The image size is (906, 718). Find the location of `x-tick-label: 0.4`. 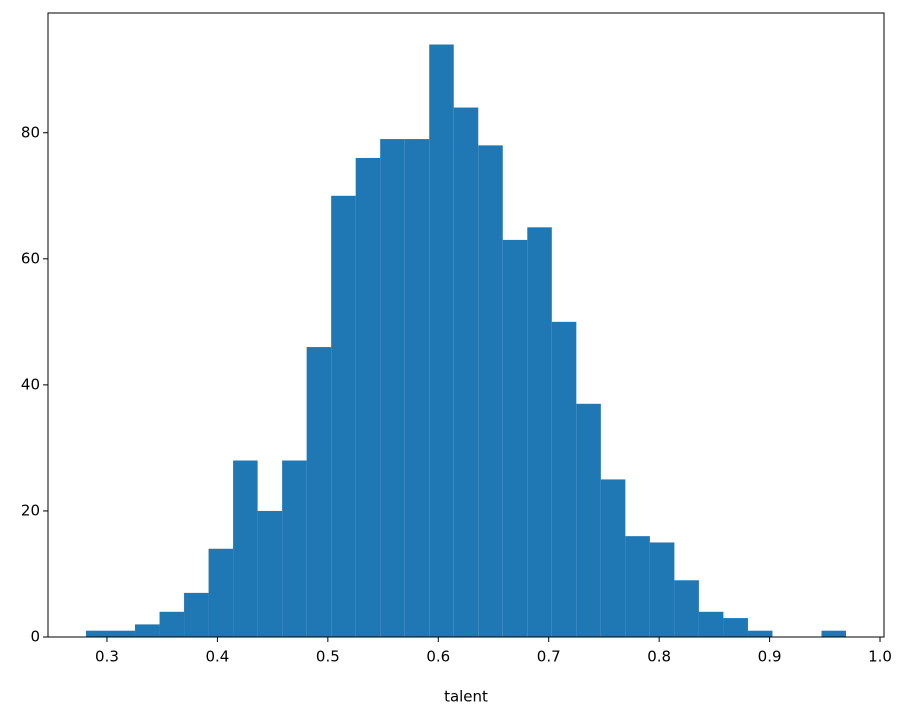

x-tick-label: 0.4 is located at coordinates (217, 657).